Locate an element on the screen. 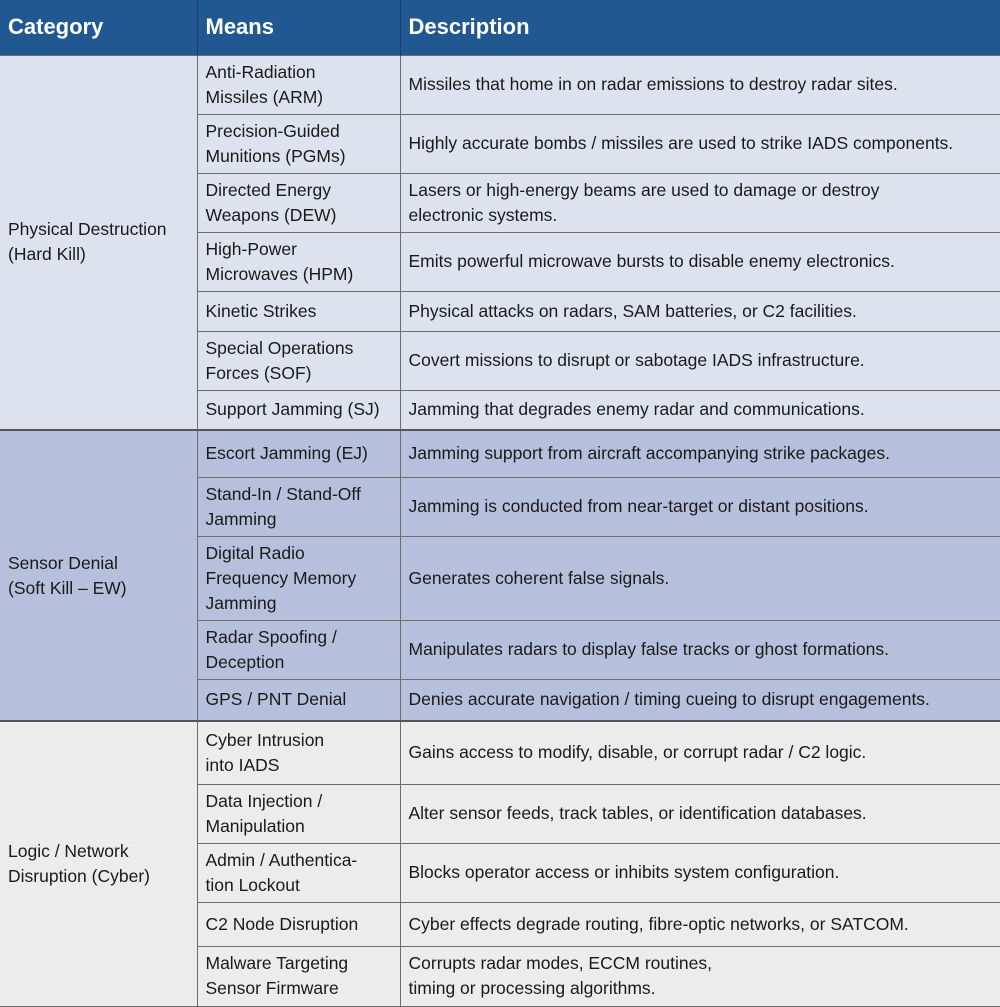 This screenshot has height=1007, width=1000. means-cell: Escort Jamming (EJ) is located at coordinates (298, 453).